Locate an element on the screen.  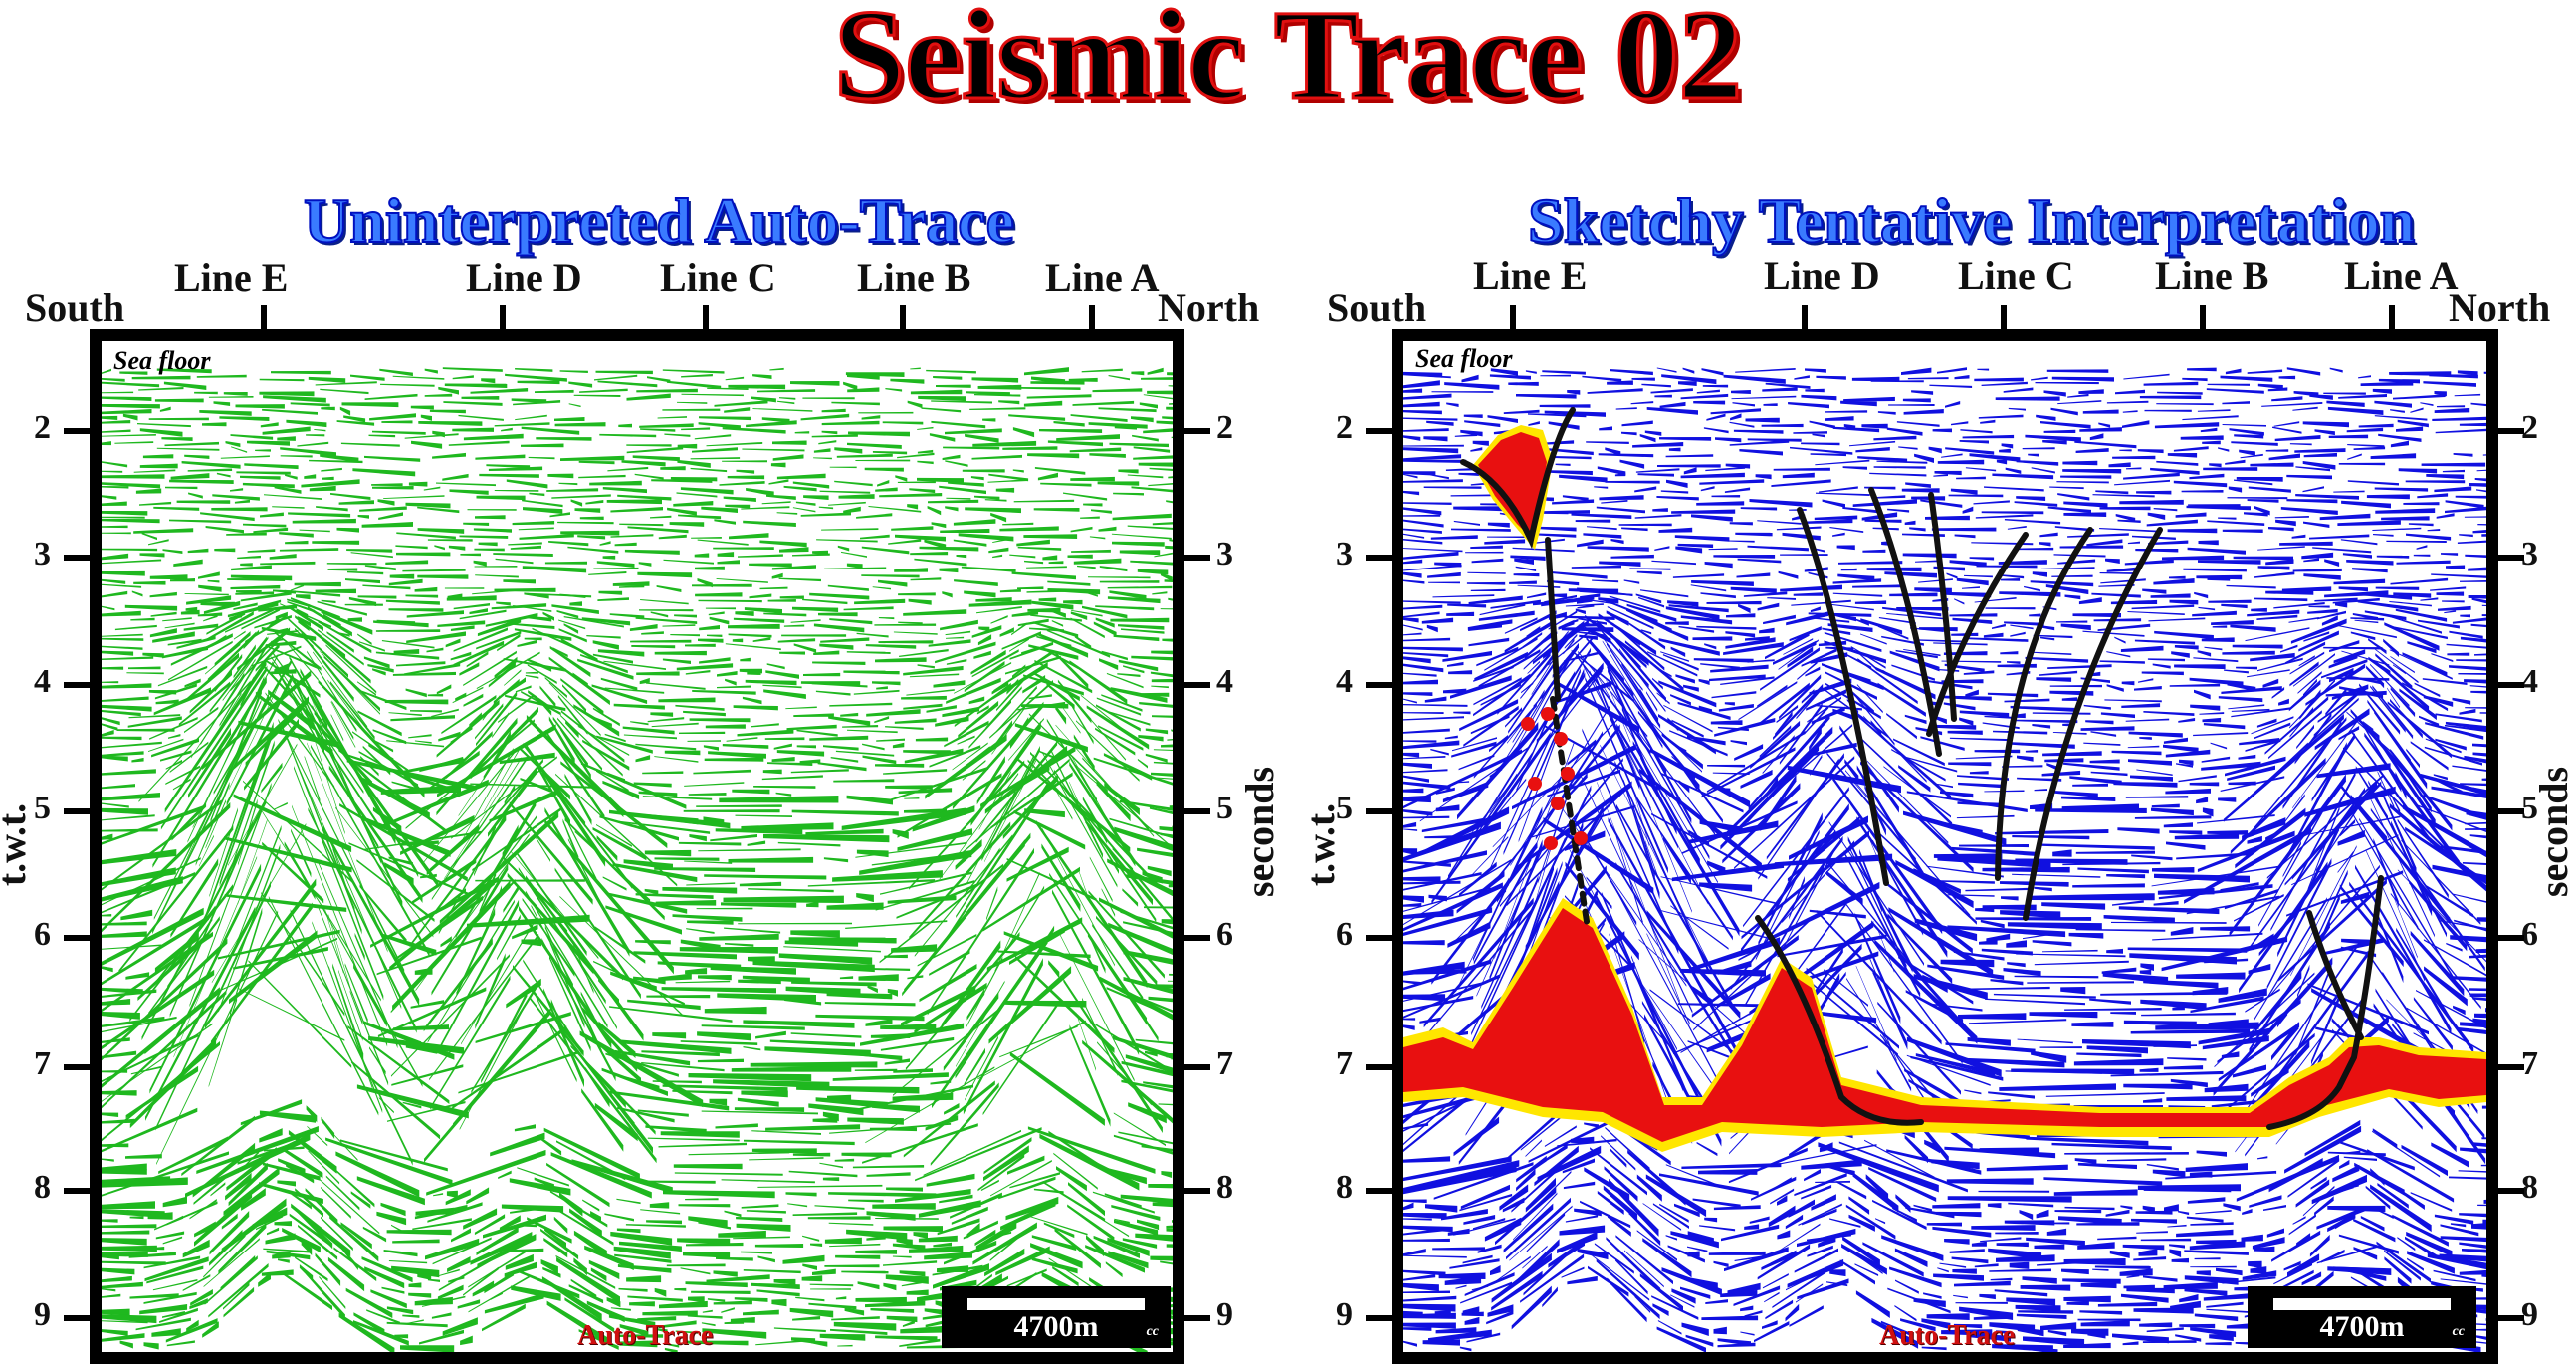
line-c-label-right: Line C is located at coordinates (2016, 275).